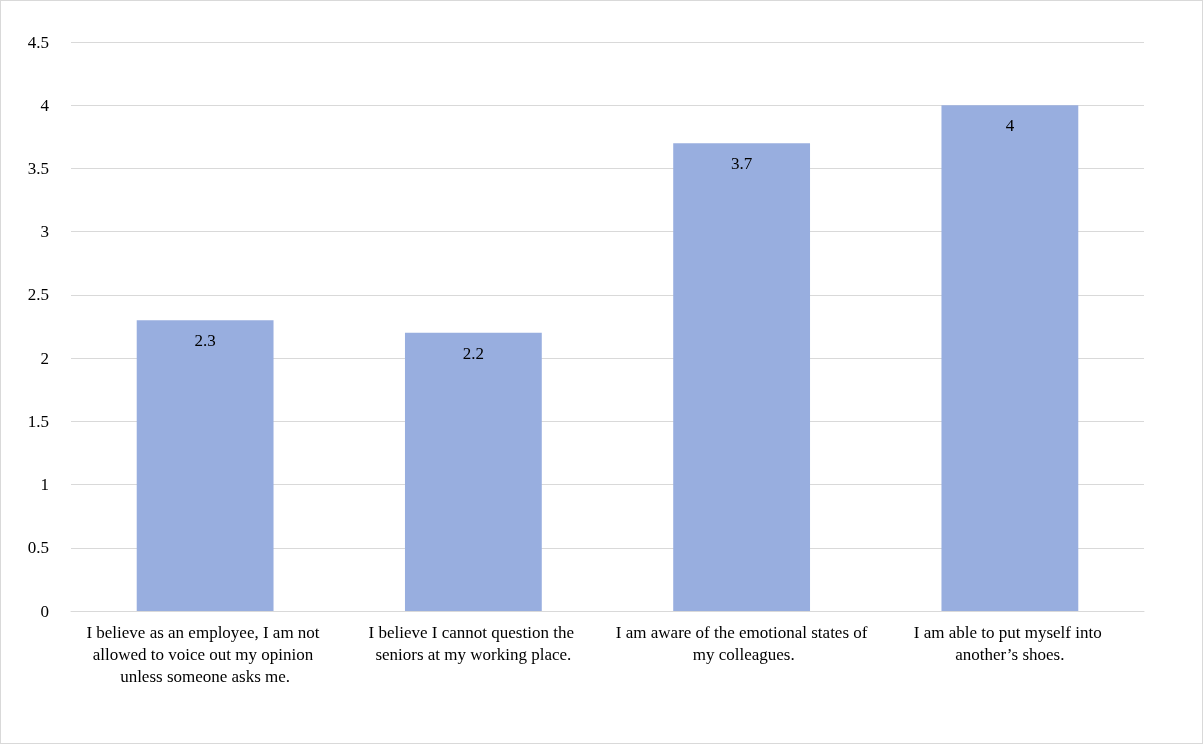  Describe the element at coordinates (742, 164) in the screenshot. I see `data-label: 3.7` at that location.